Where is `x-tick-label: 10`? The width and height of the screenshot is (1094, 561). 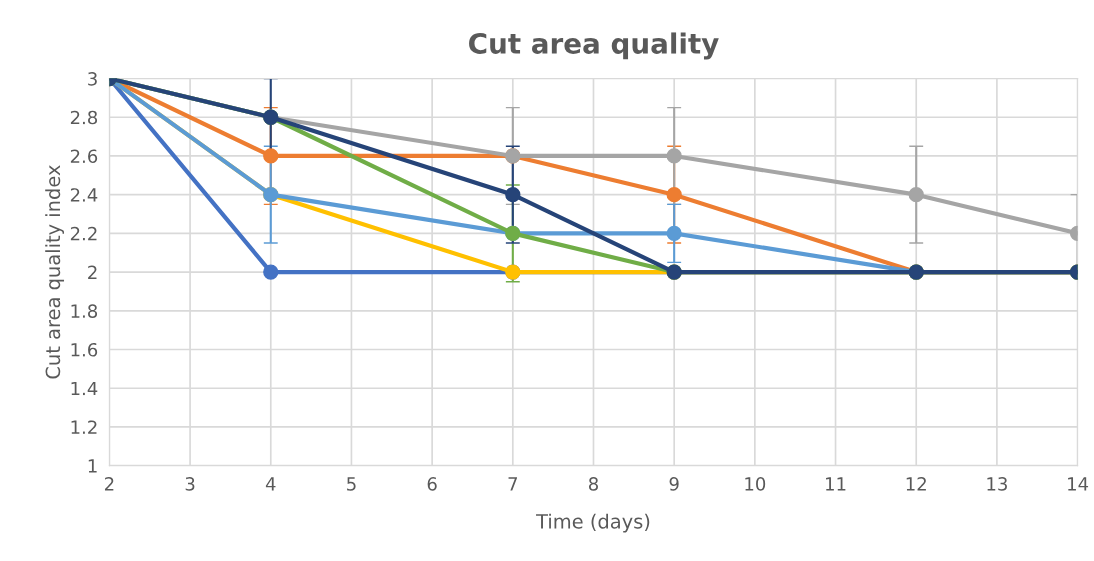
x-tick-label: 10 is located at coordinates (755, 484).